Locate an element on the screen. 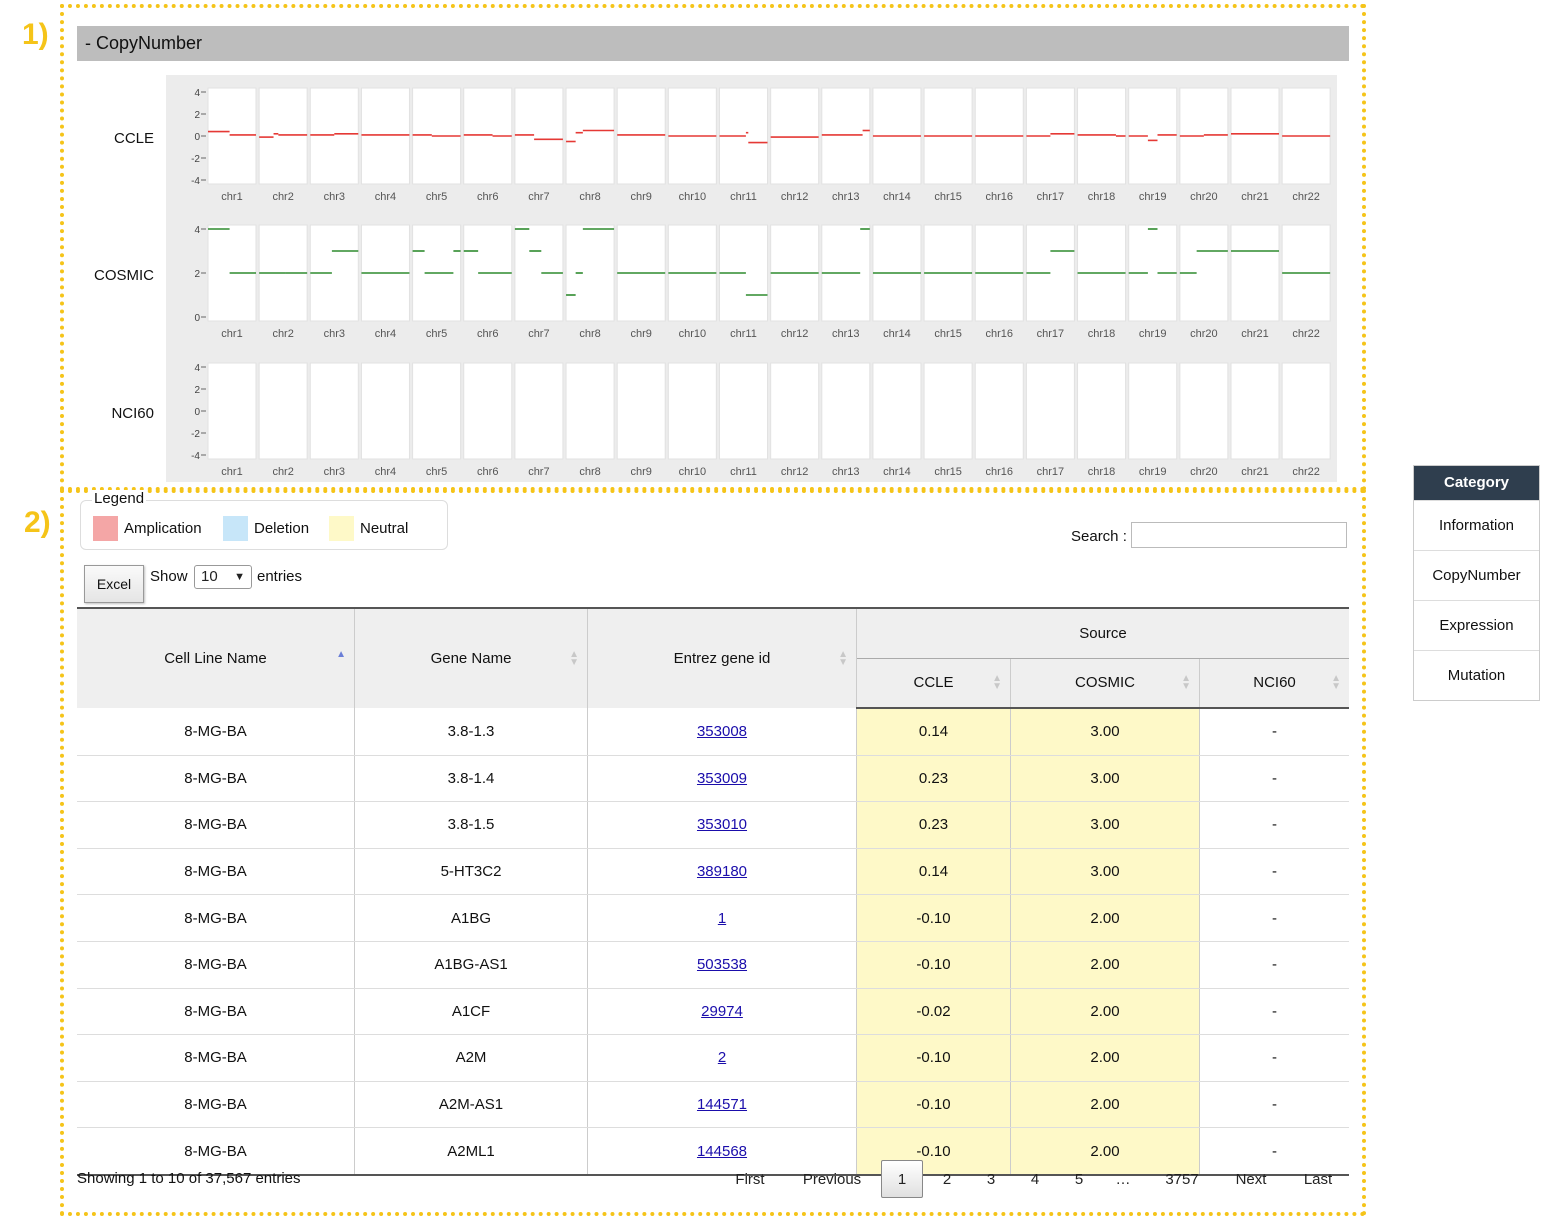 The height and width of the screenshot is (1217, 1548). table-row: 8-MG-BA A1BG-AS1 503538 -0.10 2.00- is located at coordinates (713, 965).